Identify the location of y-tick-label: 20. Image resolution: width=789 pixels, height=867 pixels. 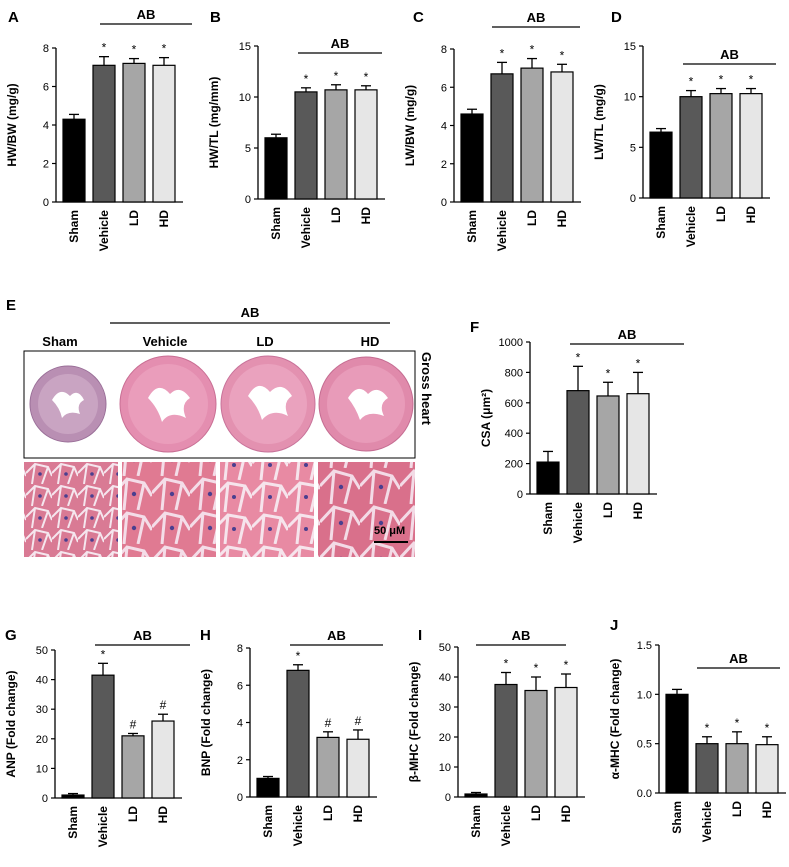
(445, 738).